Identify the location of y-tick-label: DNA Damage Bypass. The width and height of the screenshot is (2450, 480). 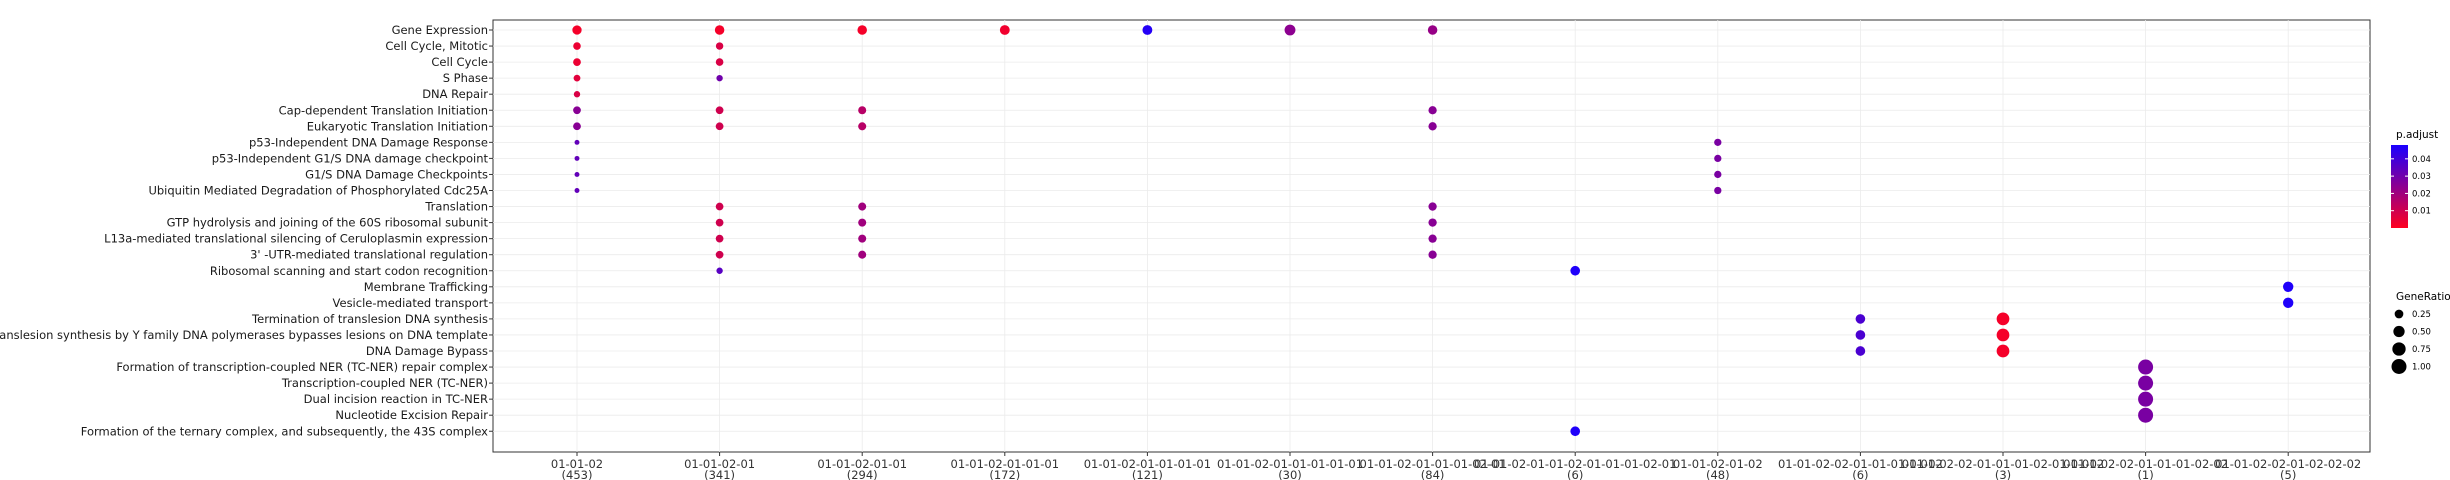
(427, 351).